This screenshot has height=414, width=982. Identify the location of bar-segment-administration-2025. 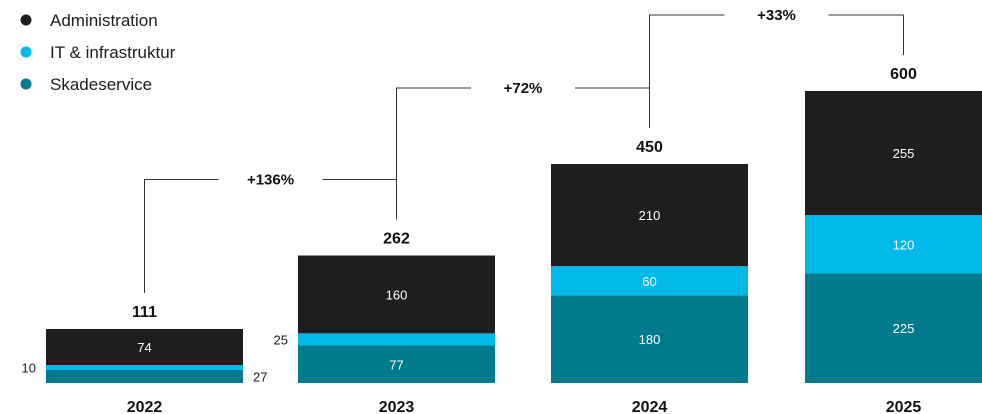
(893, 153).